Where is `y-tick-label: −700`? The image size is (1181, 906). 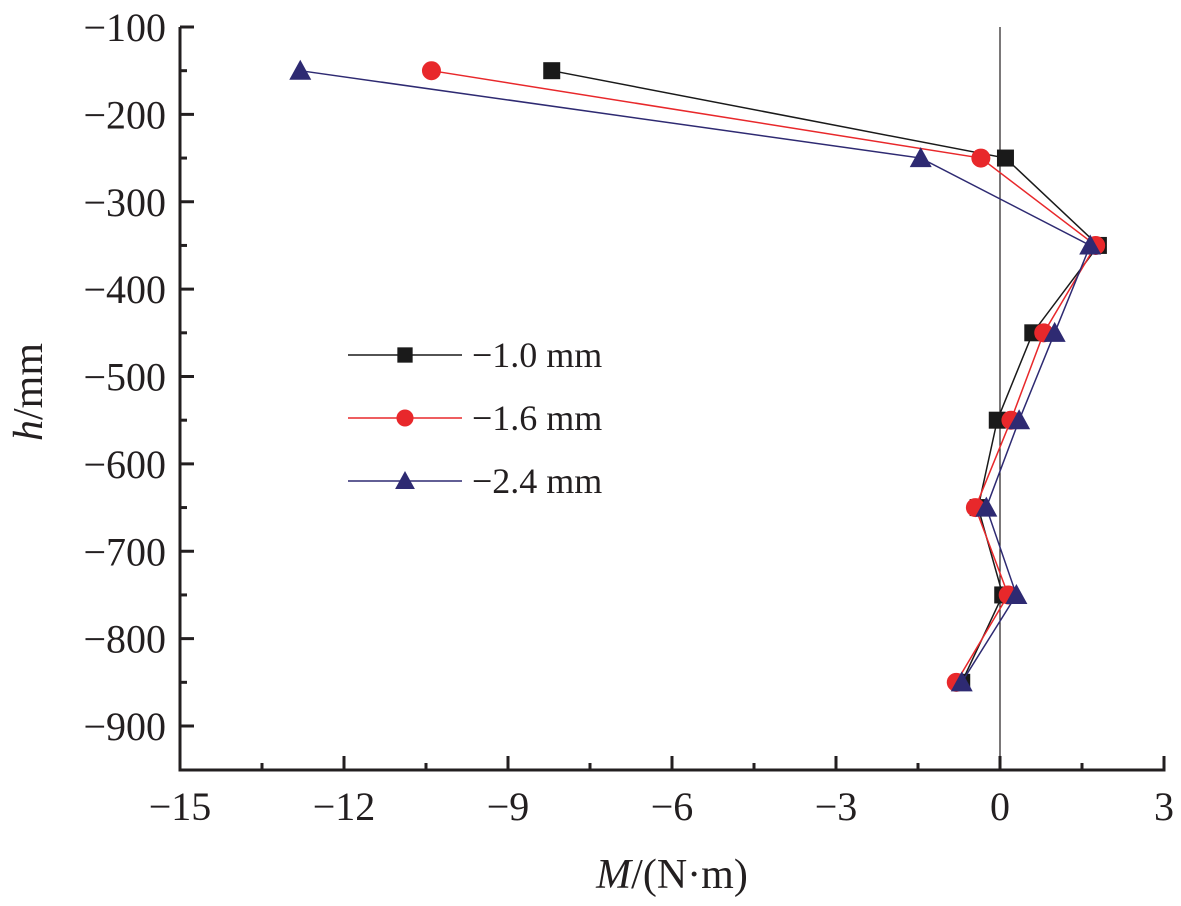 y-tick-label: −700 is located at coordinates (124, 551).